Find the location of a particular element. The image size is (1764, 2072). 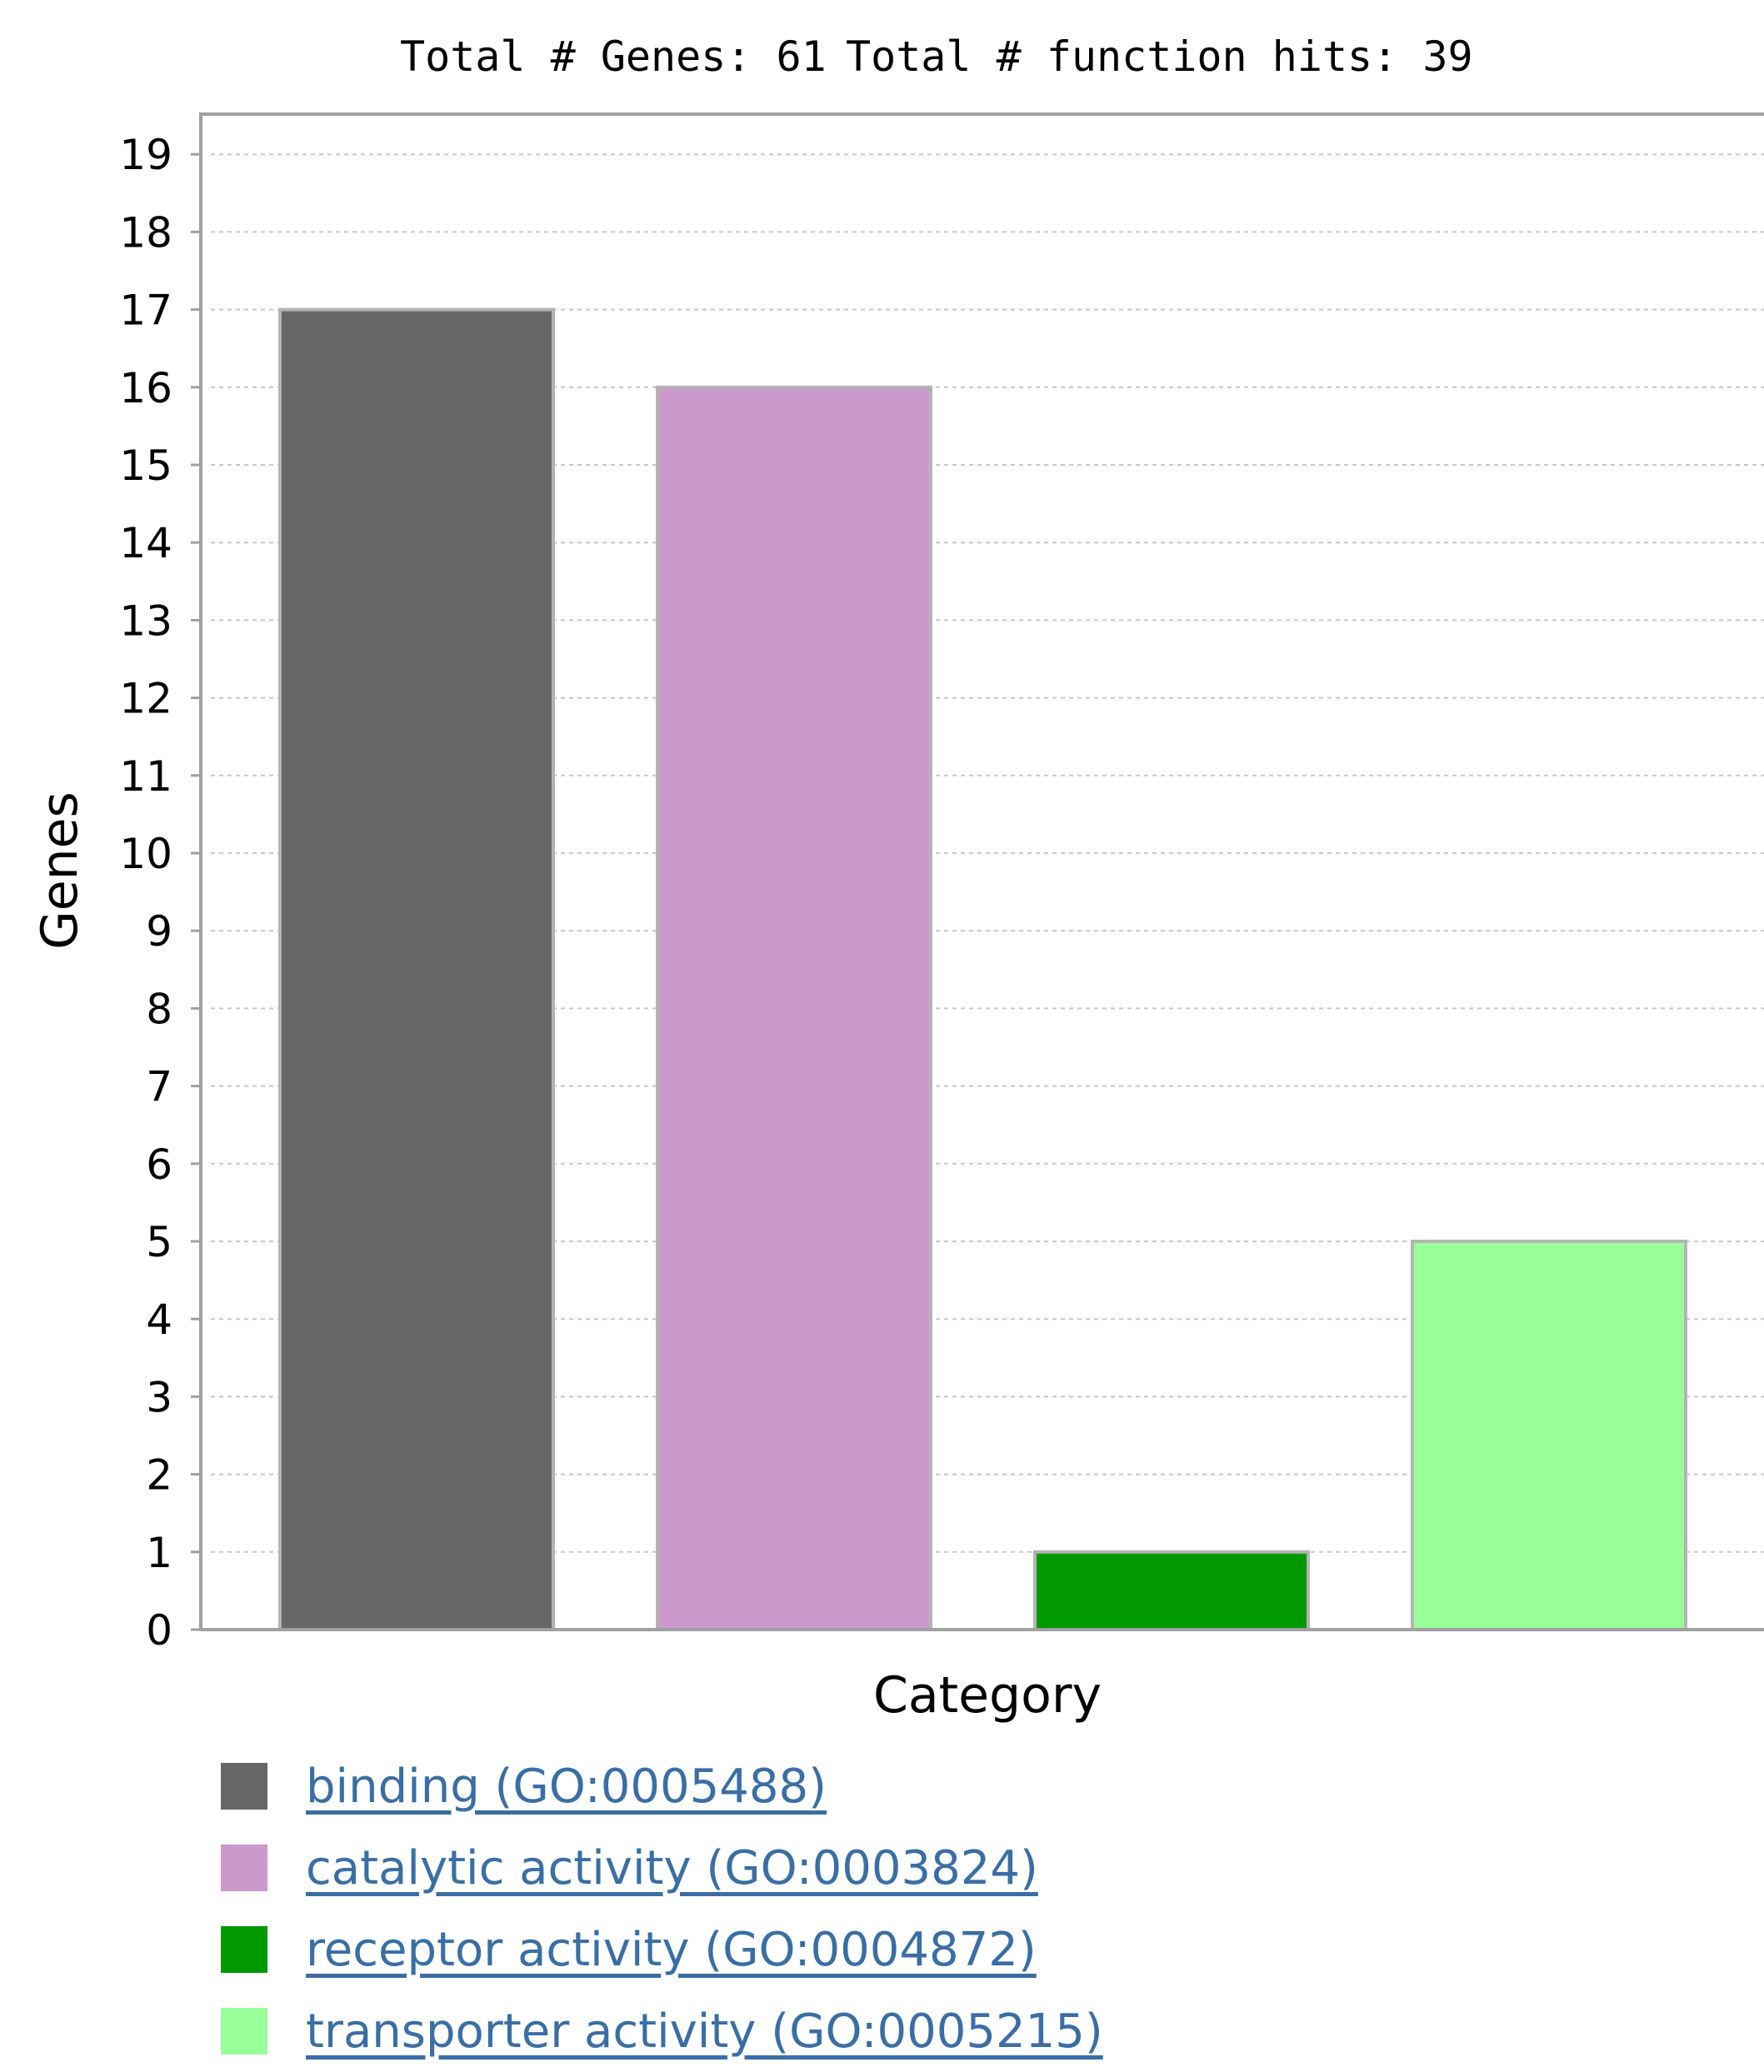

y-tick-label: 5 is located at coordinates (159, 1242).